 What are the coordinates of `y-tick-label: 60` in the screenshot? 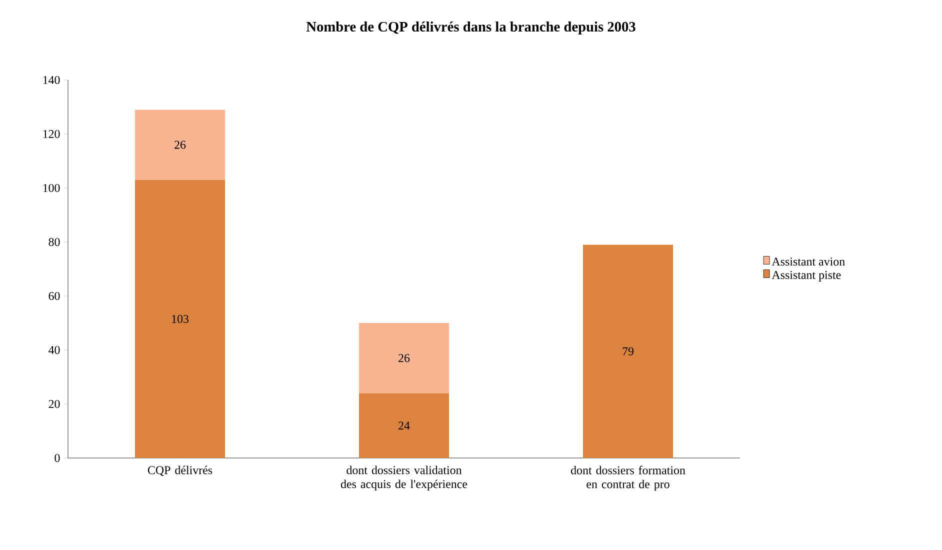 It's located at (54, 296).